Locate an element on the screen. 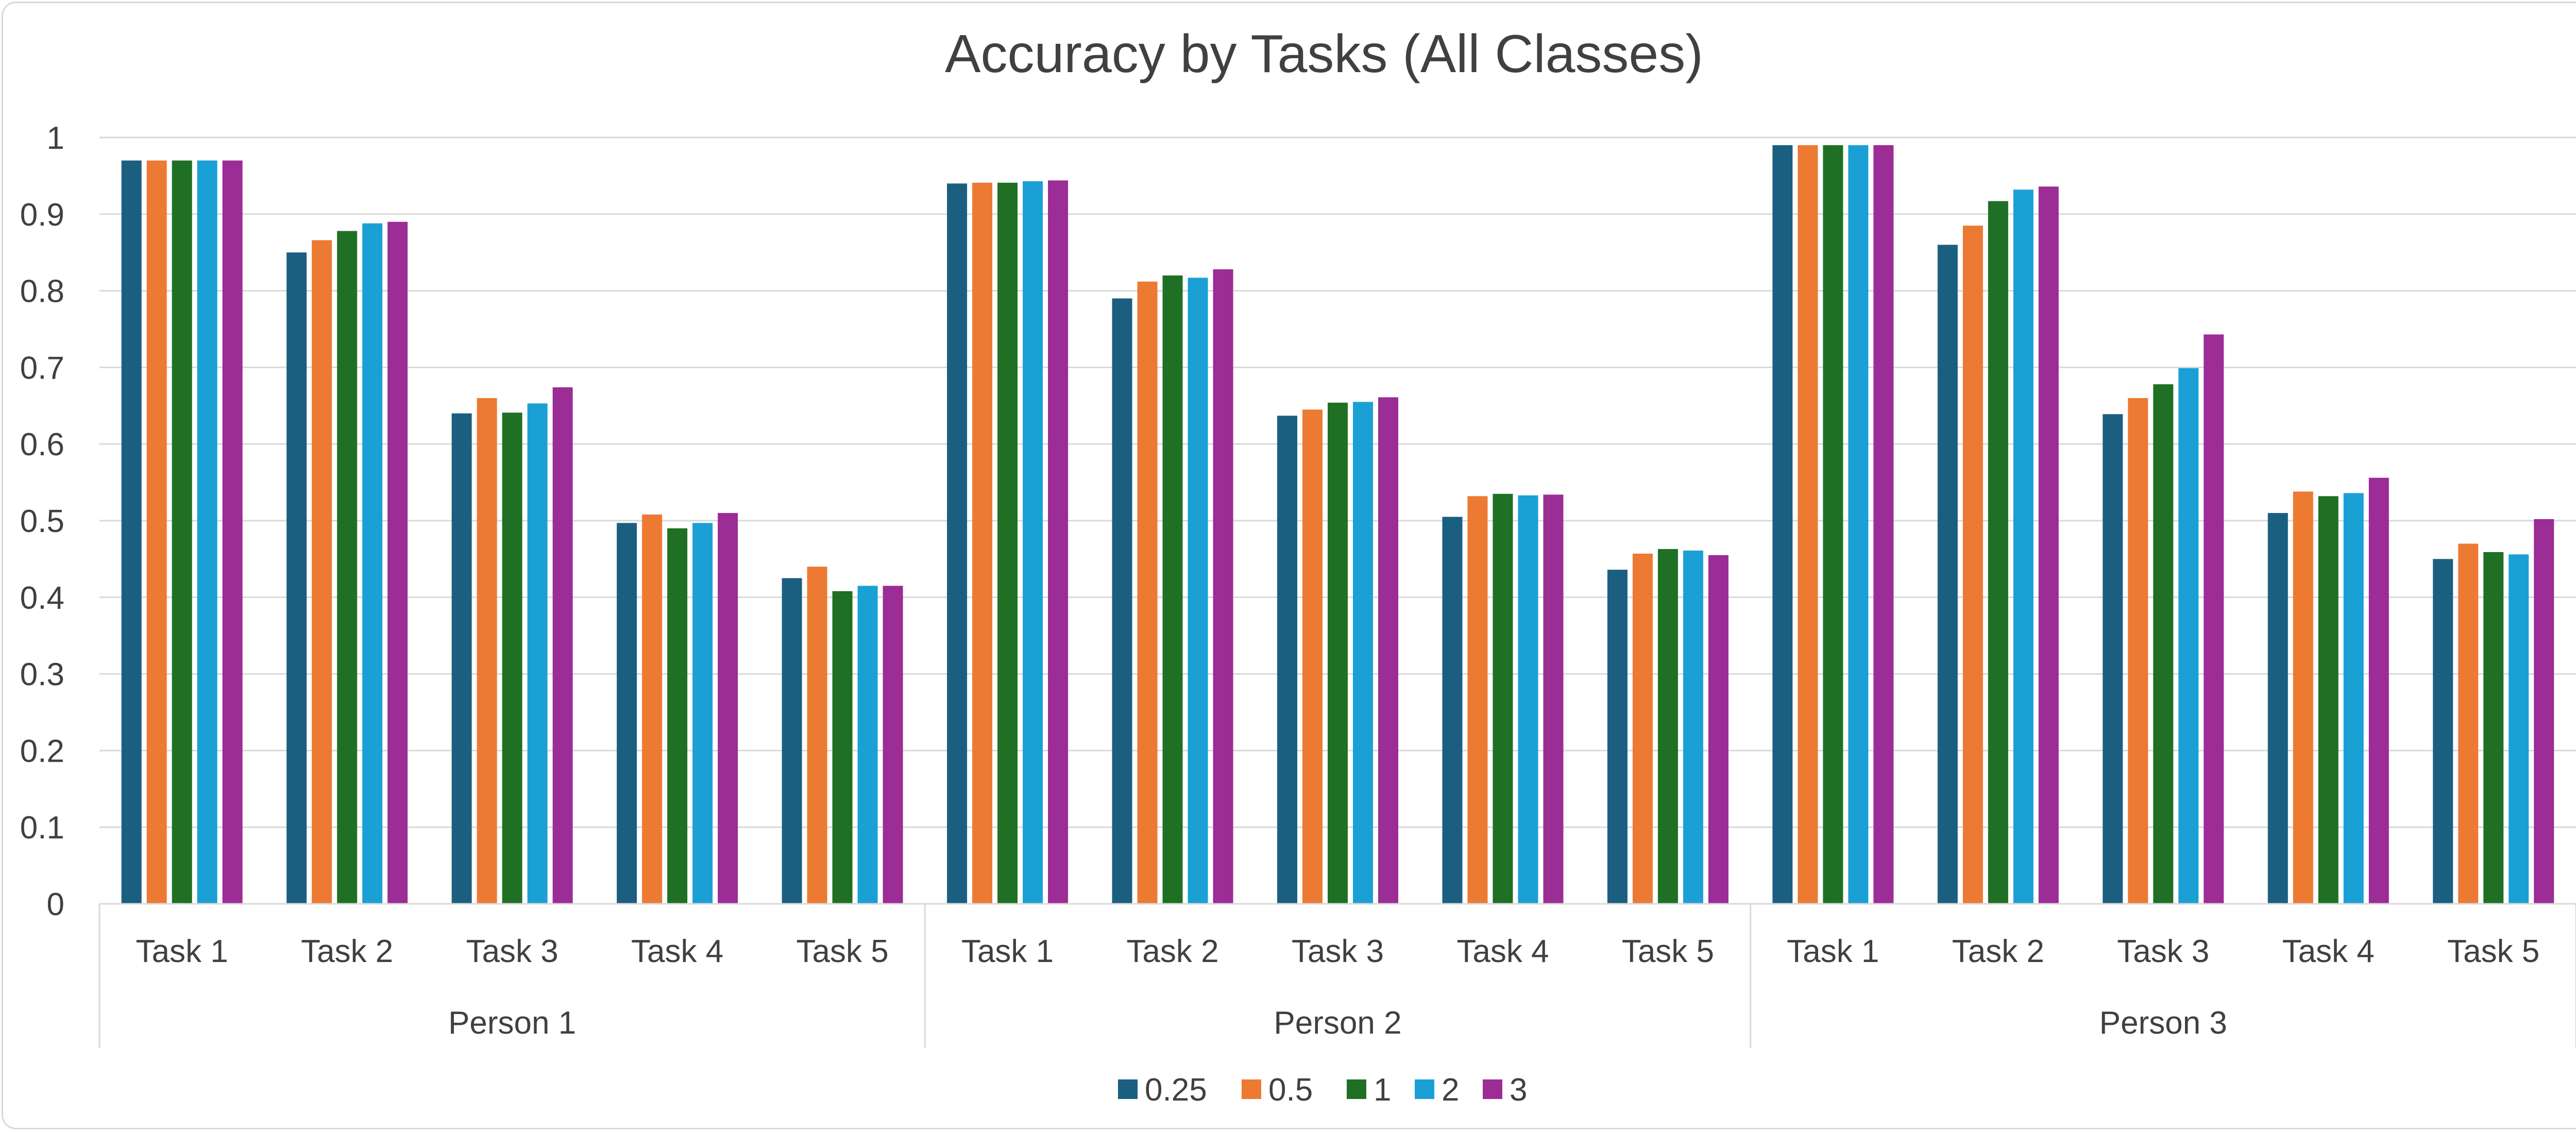 The height and width of the screenshot is (1133, 2576). y-tick-label: 0.6 is located at coordinates (42, 444).